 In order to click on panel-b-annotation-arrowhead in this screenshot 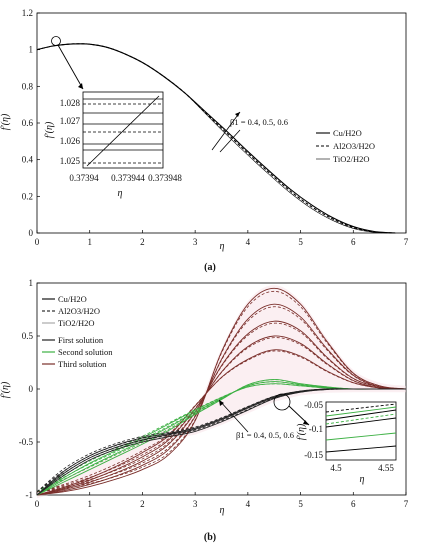, I will do `click(221, 403)`.